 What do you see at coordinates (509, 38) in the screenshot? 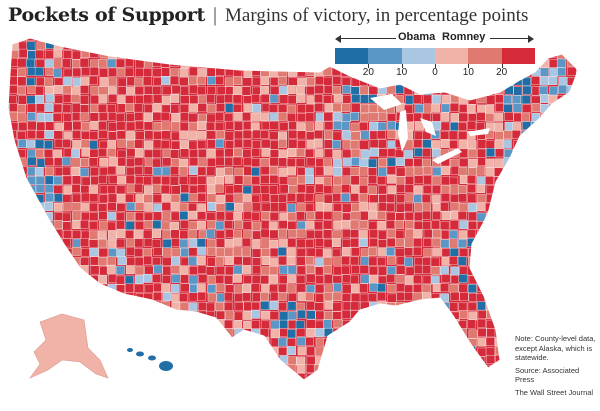
I see `legend-arrow-line-right` at bounding box center [509, 38].